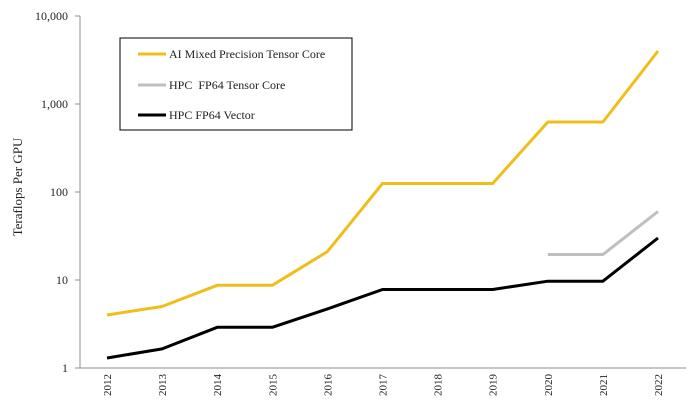 Image resolution: width=697 pixels, height=409 pixels. I want to click on legend-label-hpc-fp64-vector: HPC FP64 Vector, so click(212, 115).